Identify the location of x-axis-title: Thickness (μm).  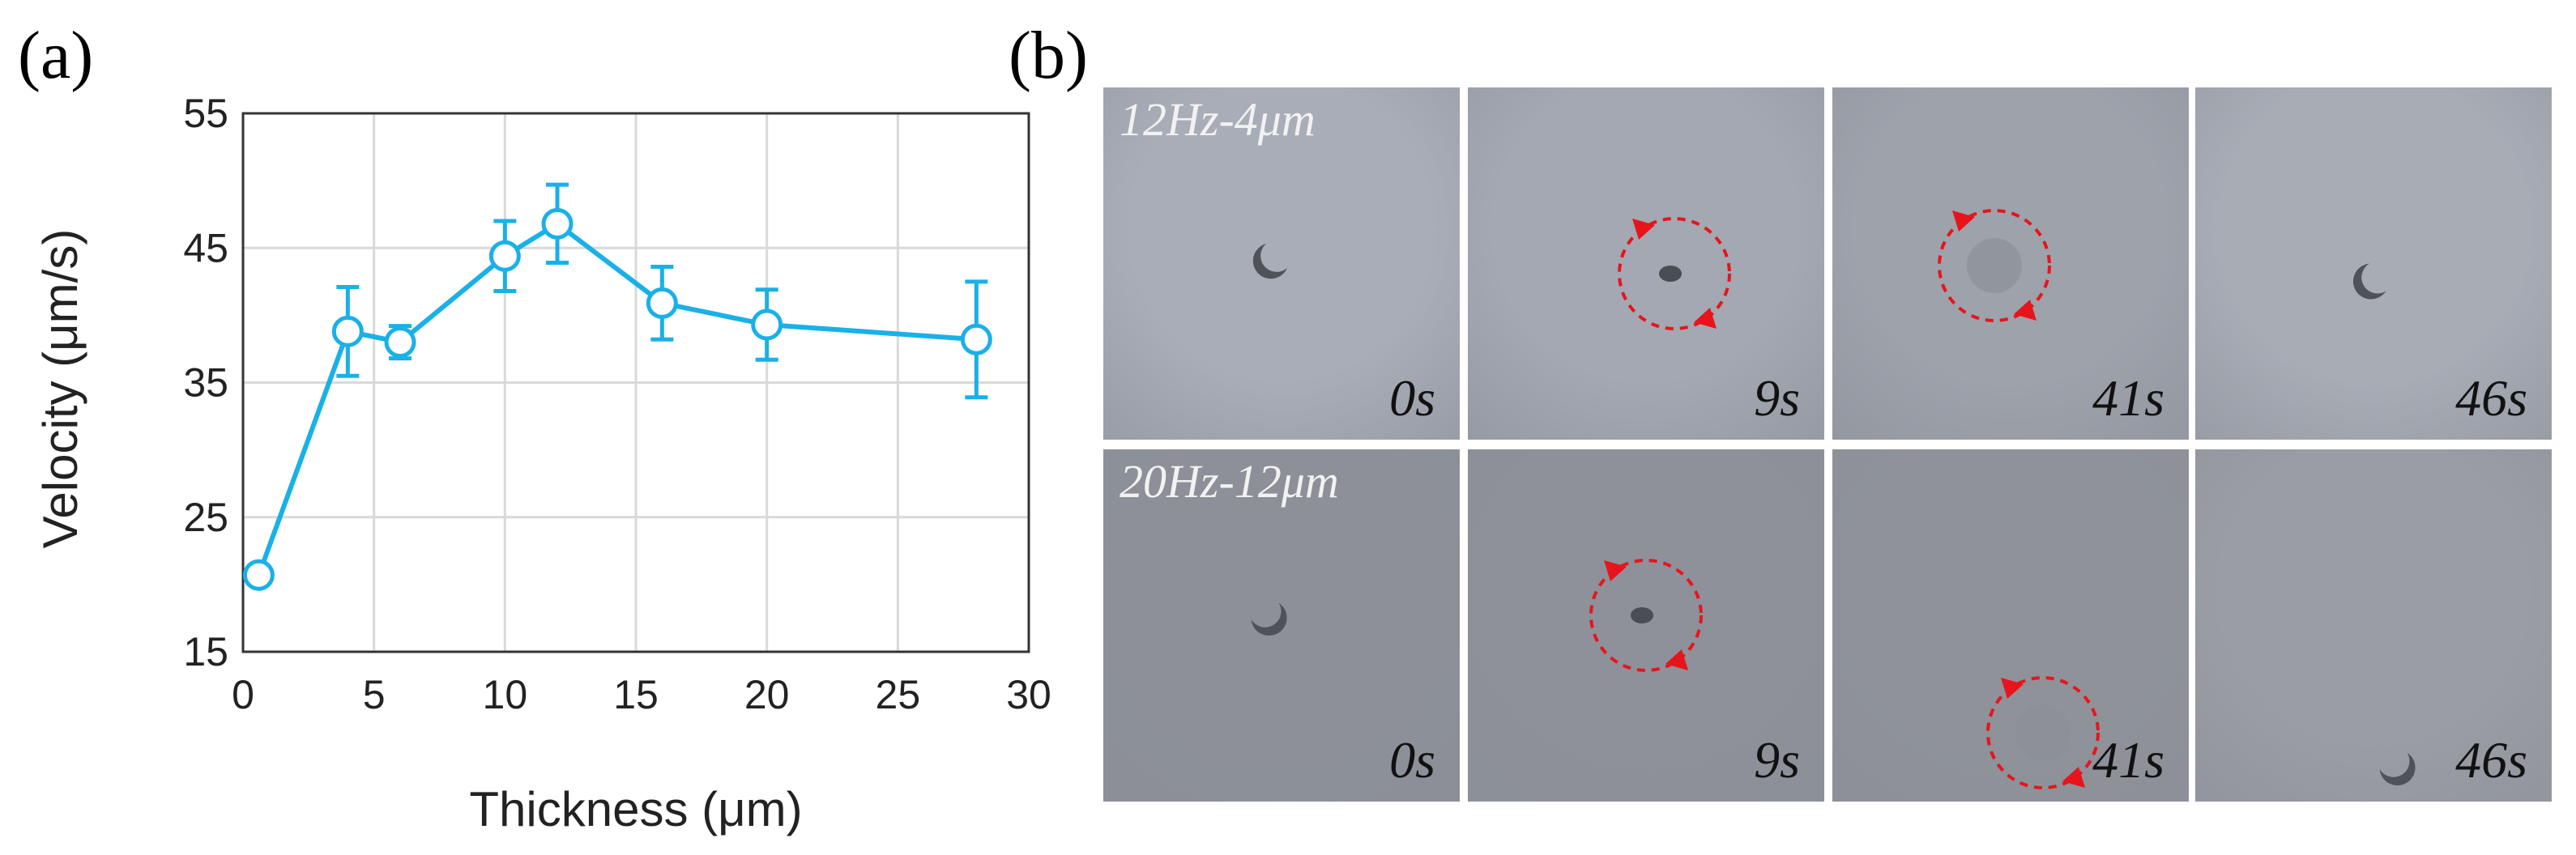
(635, 809).